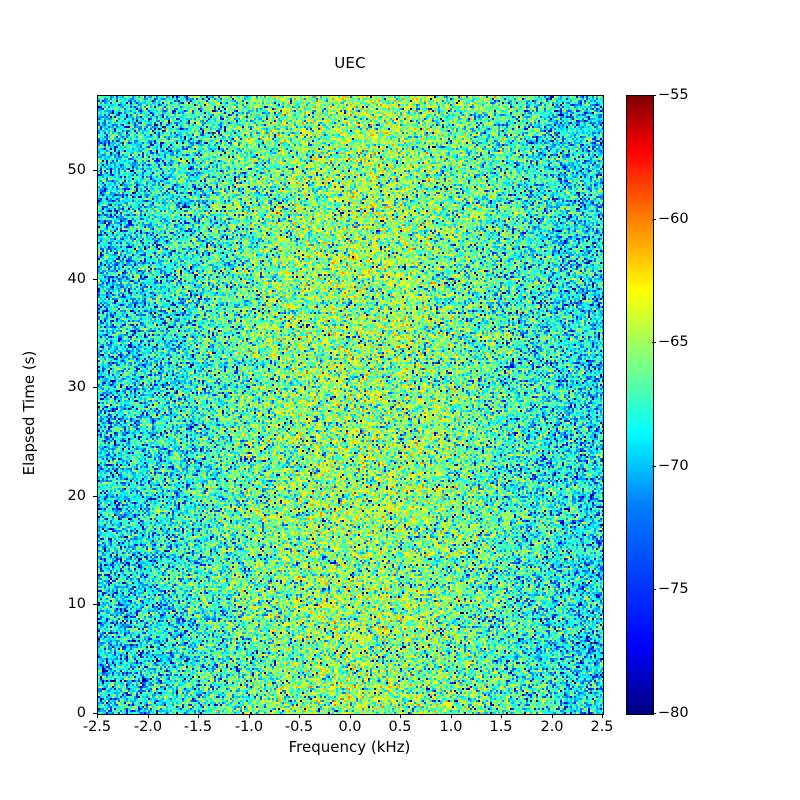  I want to click on x-tick-label: 0.5, so click(400, 727).